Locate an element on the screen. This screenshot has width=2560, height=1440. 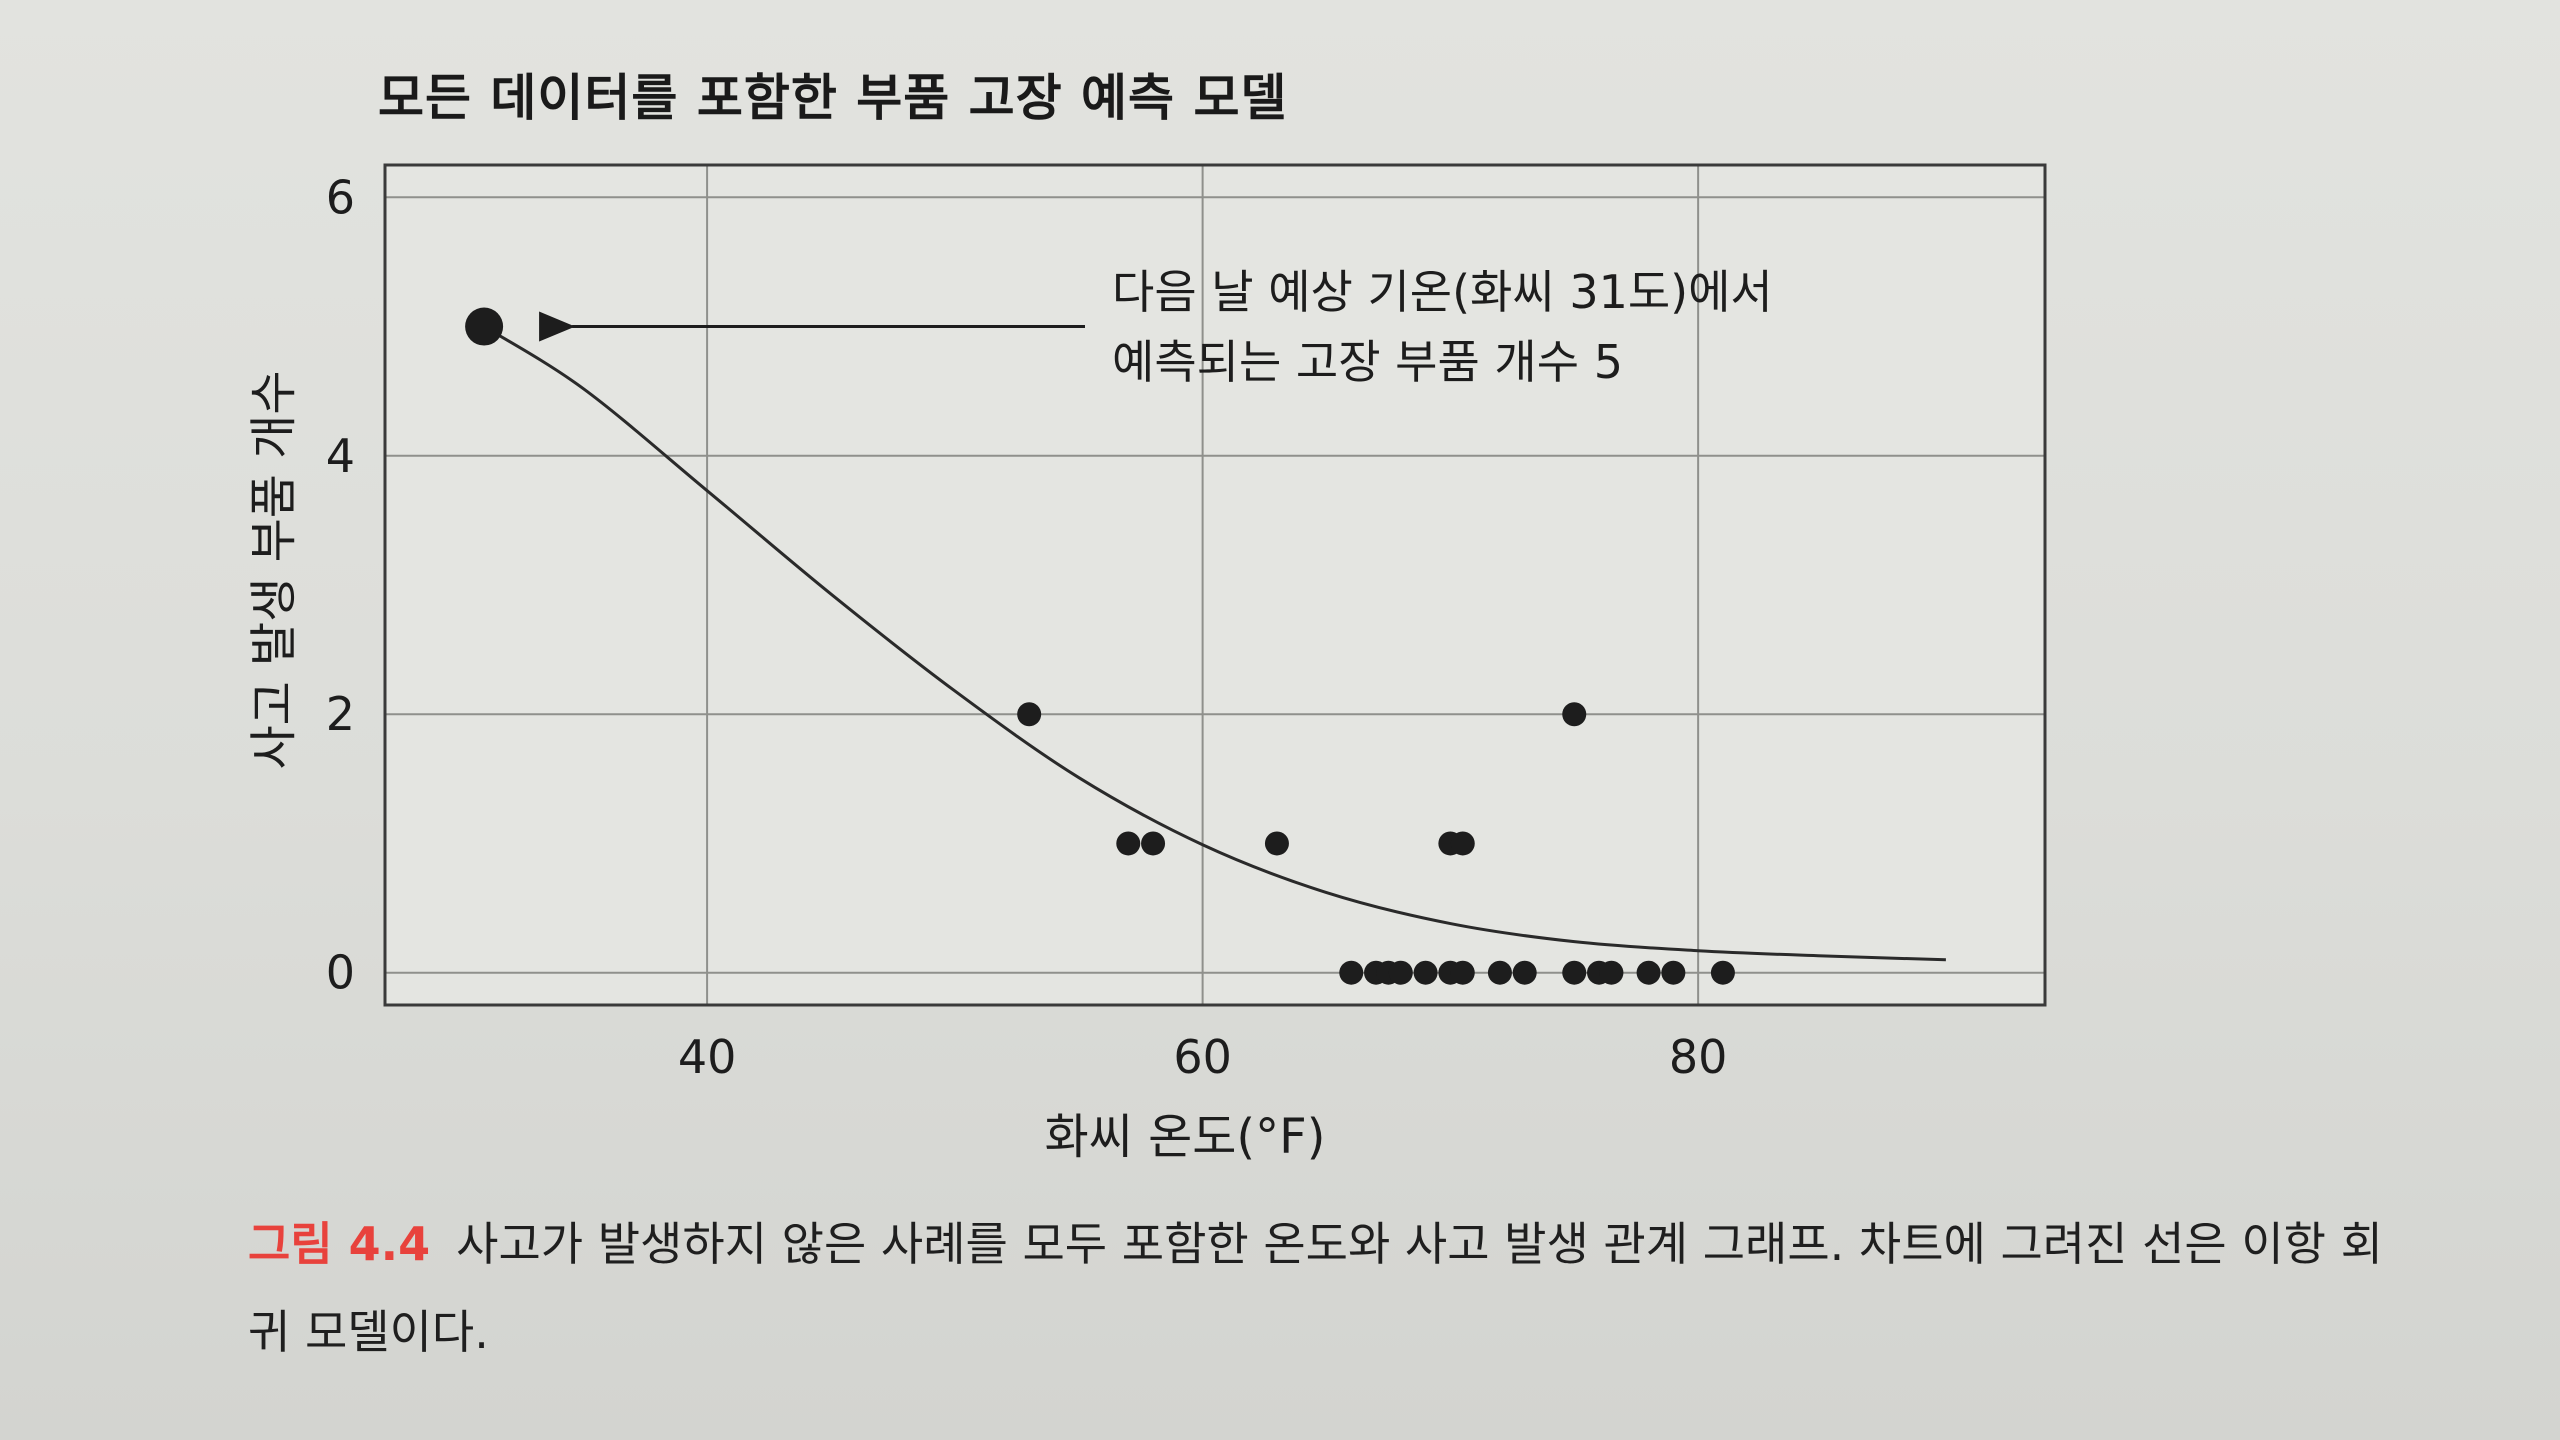
x-tick-label: 80 is located at coordinates (1698, 1057).